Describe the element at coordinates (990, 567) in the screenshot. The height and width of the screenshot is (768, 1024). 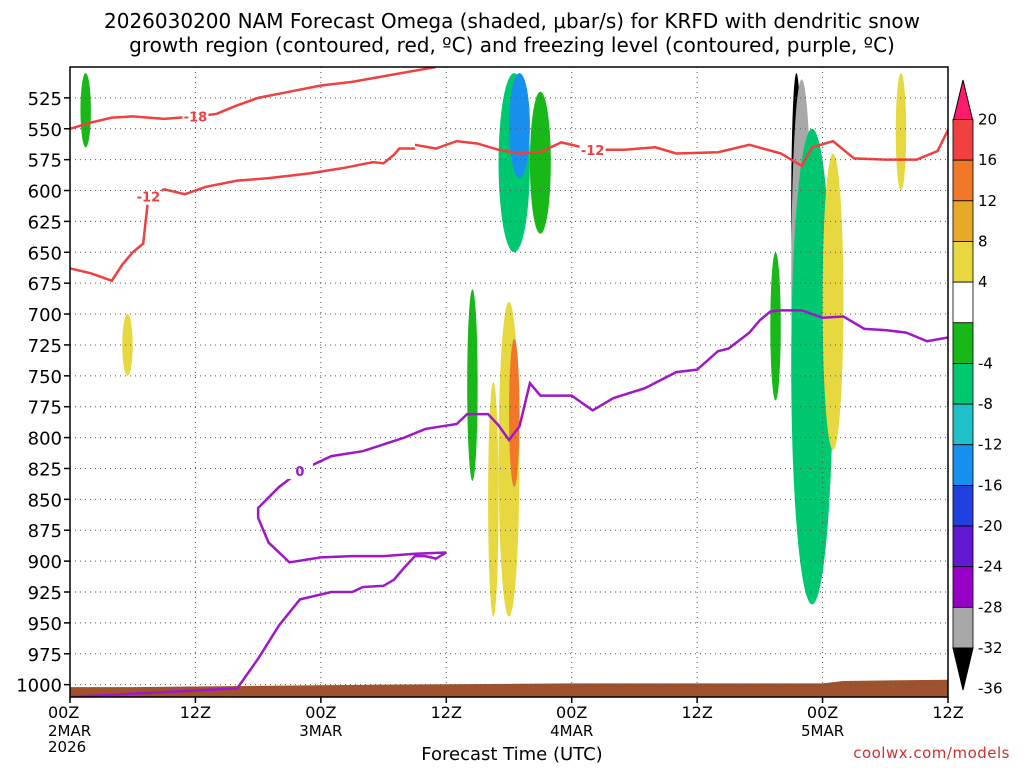
I see `colorbar-label-10: -24` at that location.